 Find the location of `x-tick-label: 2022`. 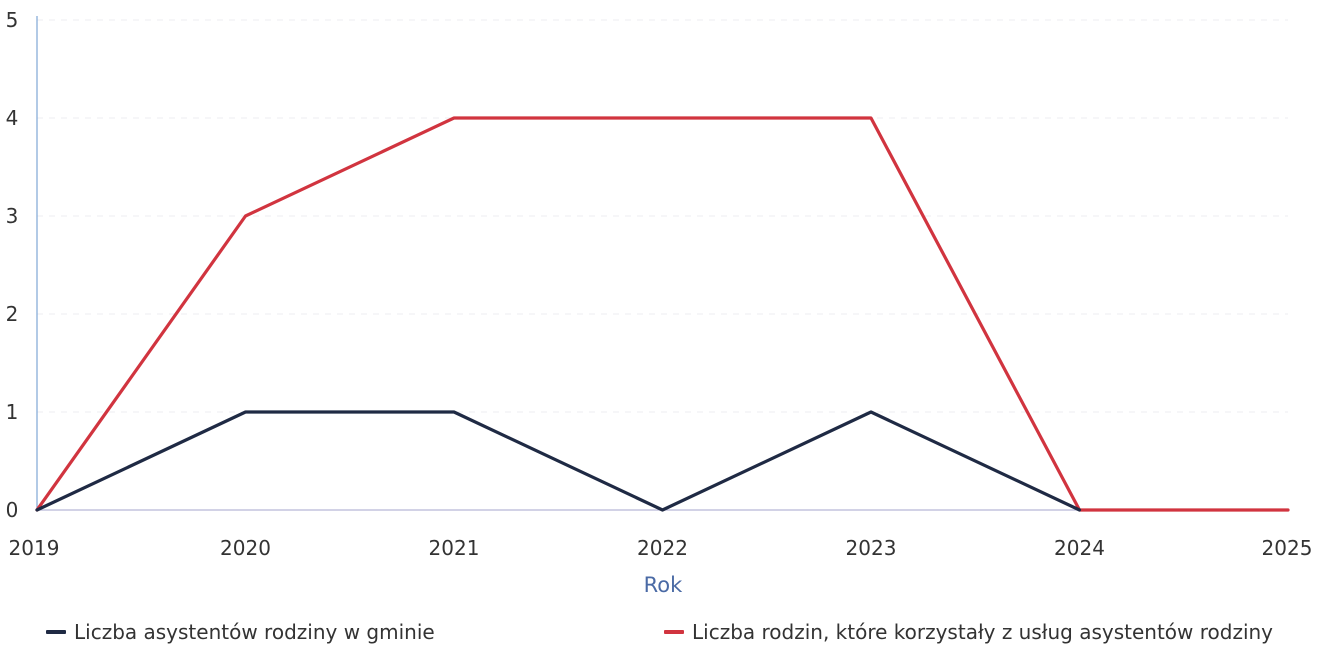

x-tick-label: 2022 is located at coordinates (662, 548).